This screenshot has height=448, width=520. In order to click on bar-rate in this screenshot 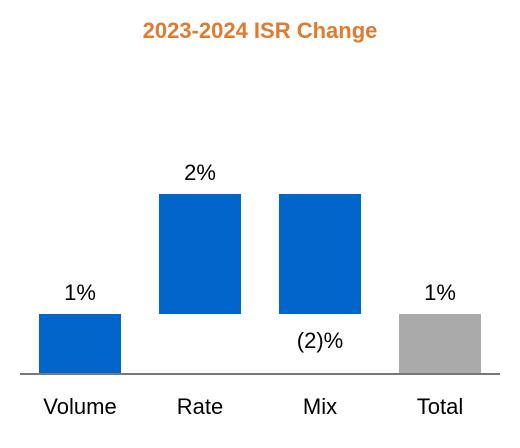, I will do `click(200, 254)`.